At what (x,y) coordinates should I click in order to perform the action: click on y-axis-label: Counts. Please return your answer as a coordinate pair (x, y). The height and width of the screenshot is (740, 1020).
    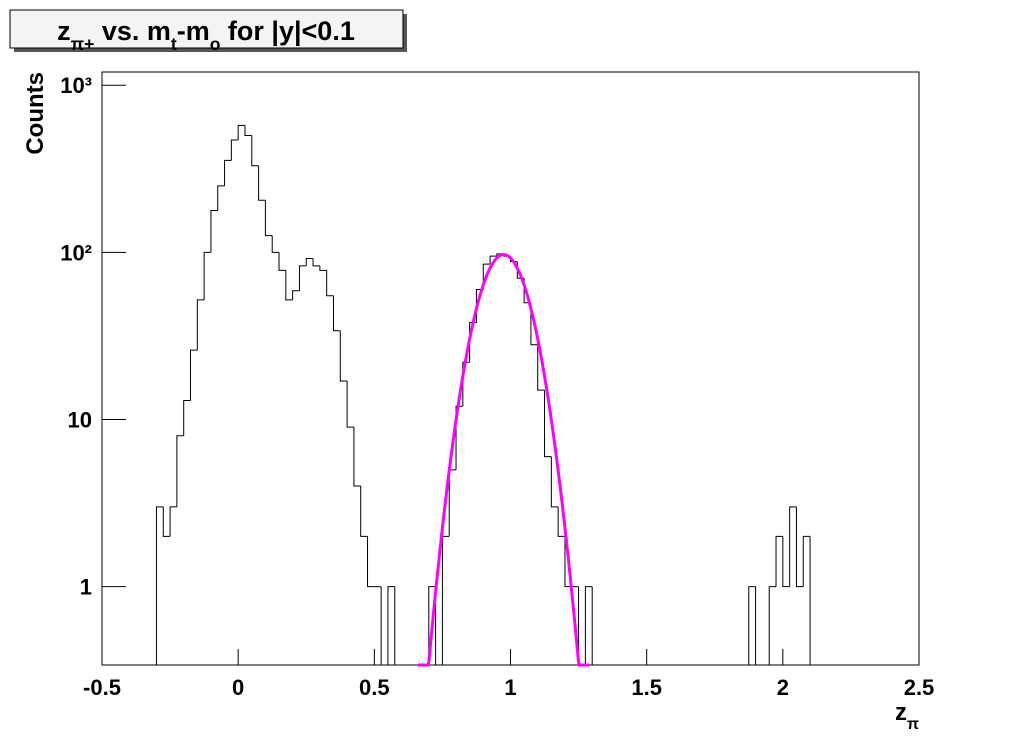
    Looking at the image, I should click on (35, 113).